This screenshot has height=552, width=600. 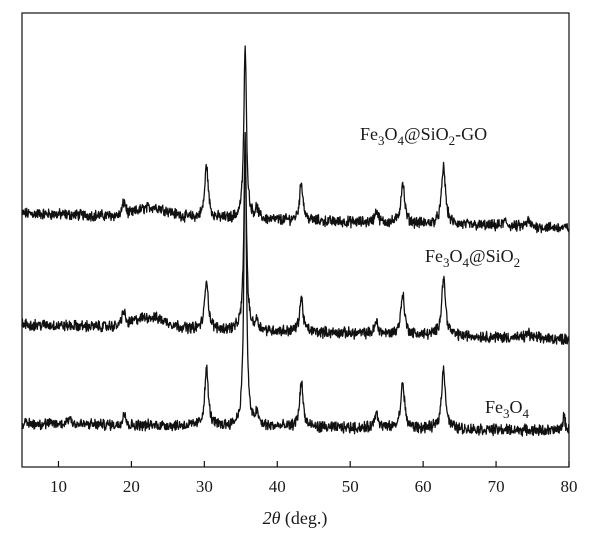 What do you see at coordinates (277, 486) in the screenshot?
I see `x-tick-label-40: 40` at bounding box center [277, 486].